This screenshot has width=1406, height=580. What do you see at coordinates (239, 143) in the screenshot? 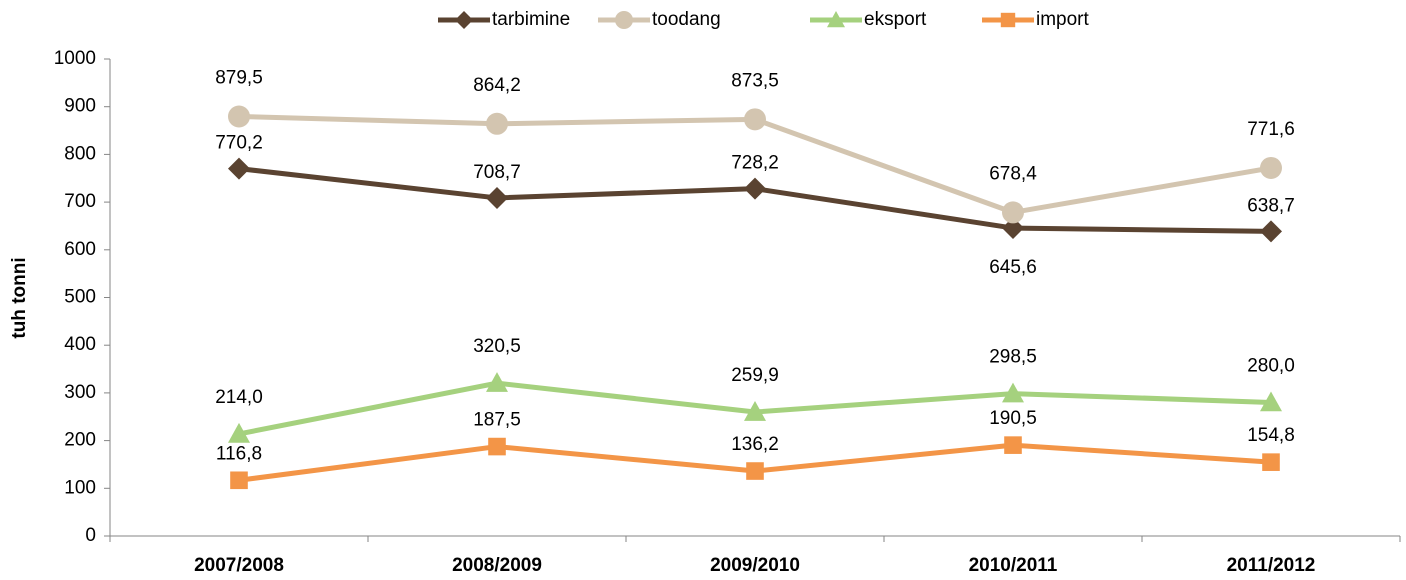
I see `data-label: 770,2` at bounding box center [239, 143].